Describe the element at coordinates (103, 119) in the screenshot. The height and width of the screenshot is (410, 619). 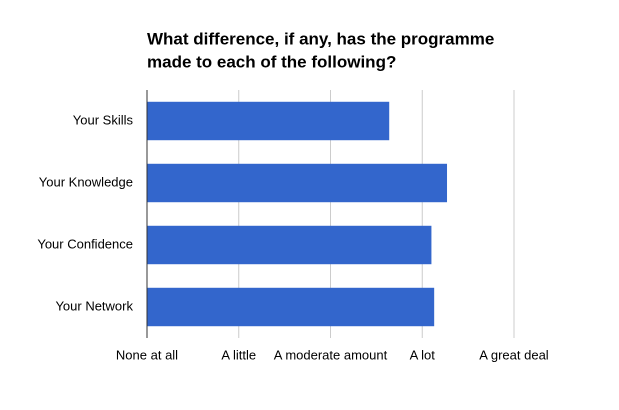
I see `y-tick-label: Your Skills` at that location.